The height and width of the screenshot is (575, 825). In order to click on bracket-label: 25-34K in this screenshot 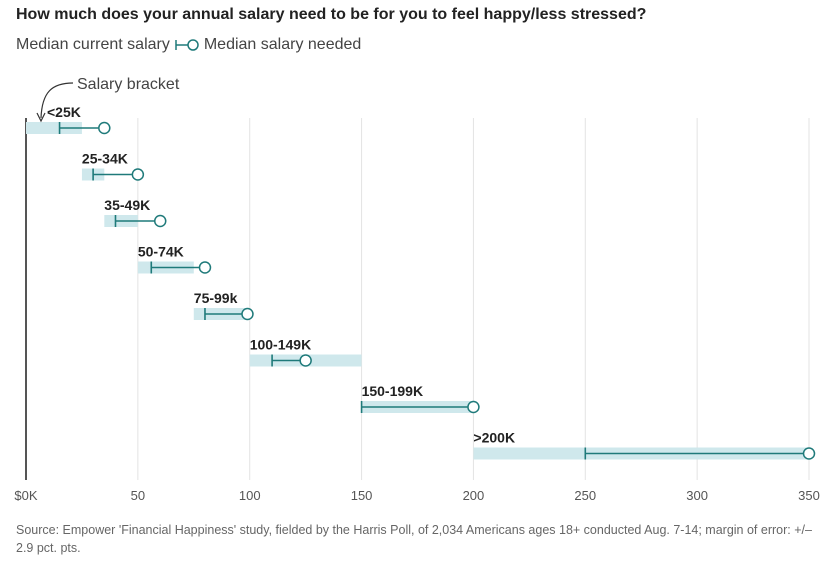, I will do `click(105, 159)`.